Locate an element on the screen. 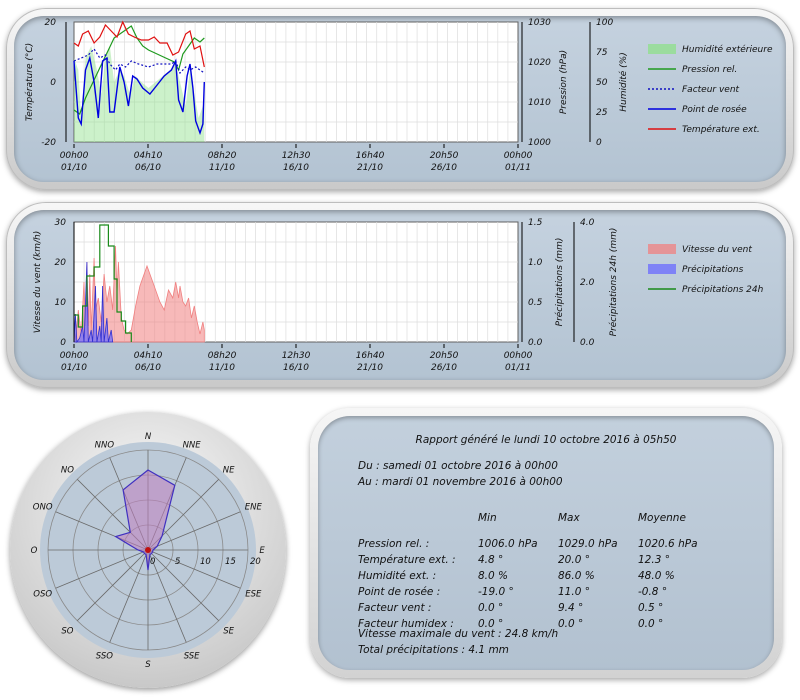 The height and width of the screenshot is (700, 800). report-row: Facteur vent : 0.0 ° 9.4 ° 0.5 ° is located at coordinates (543, 608).